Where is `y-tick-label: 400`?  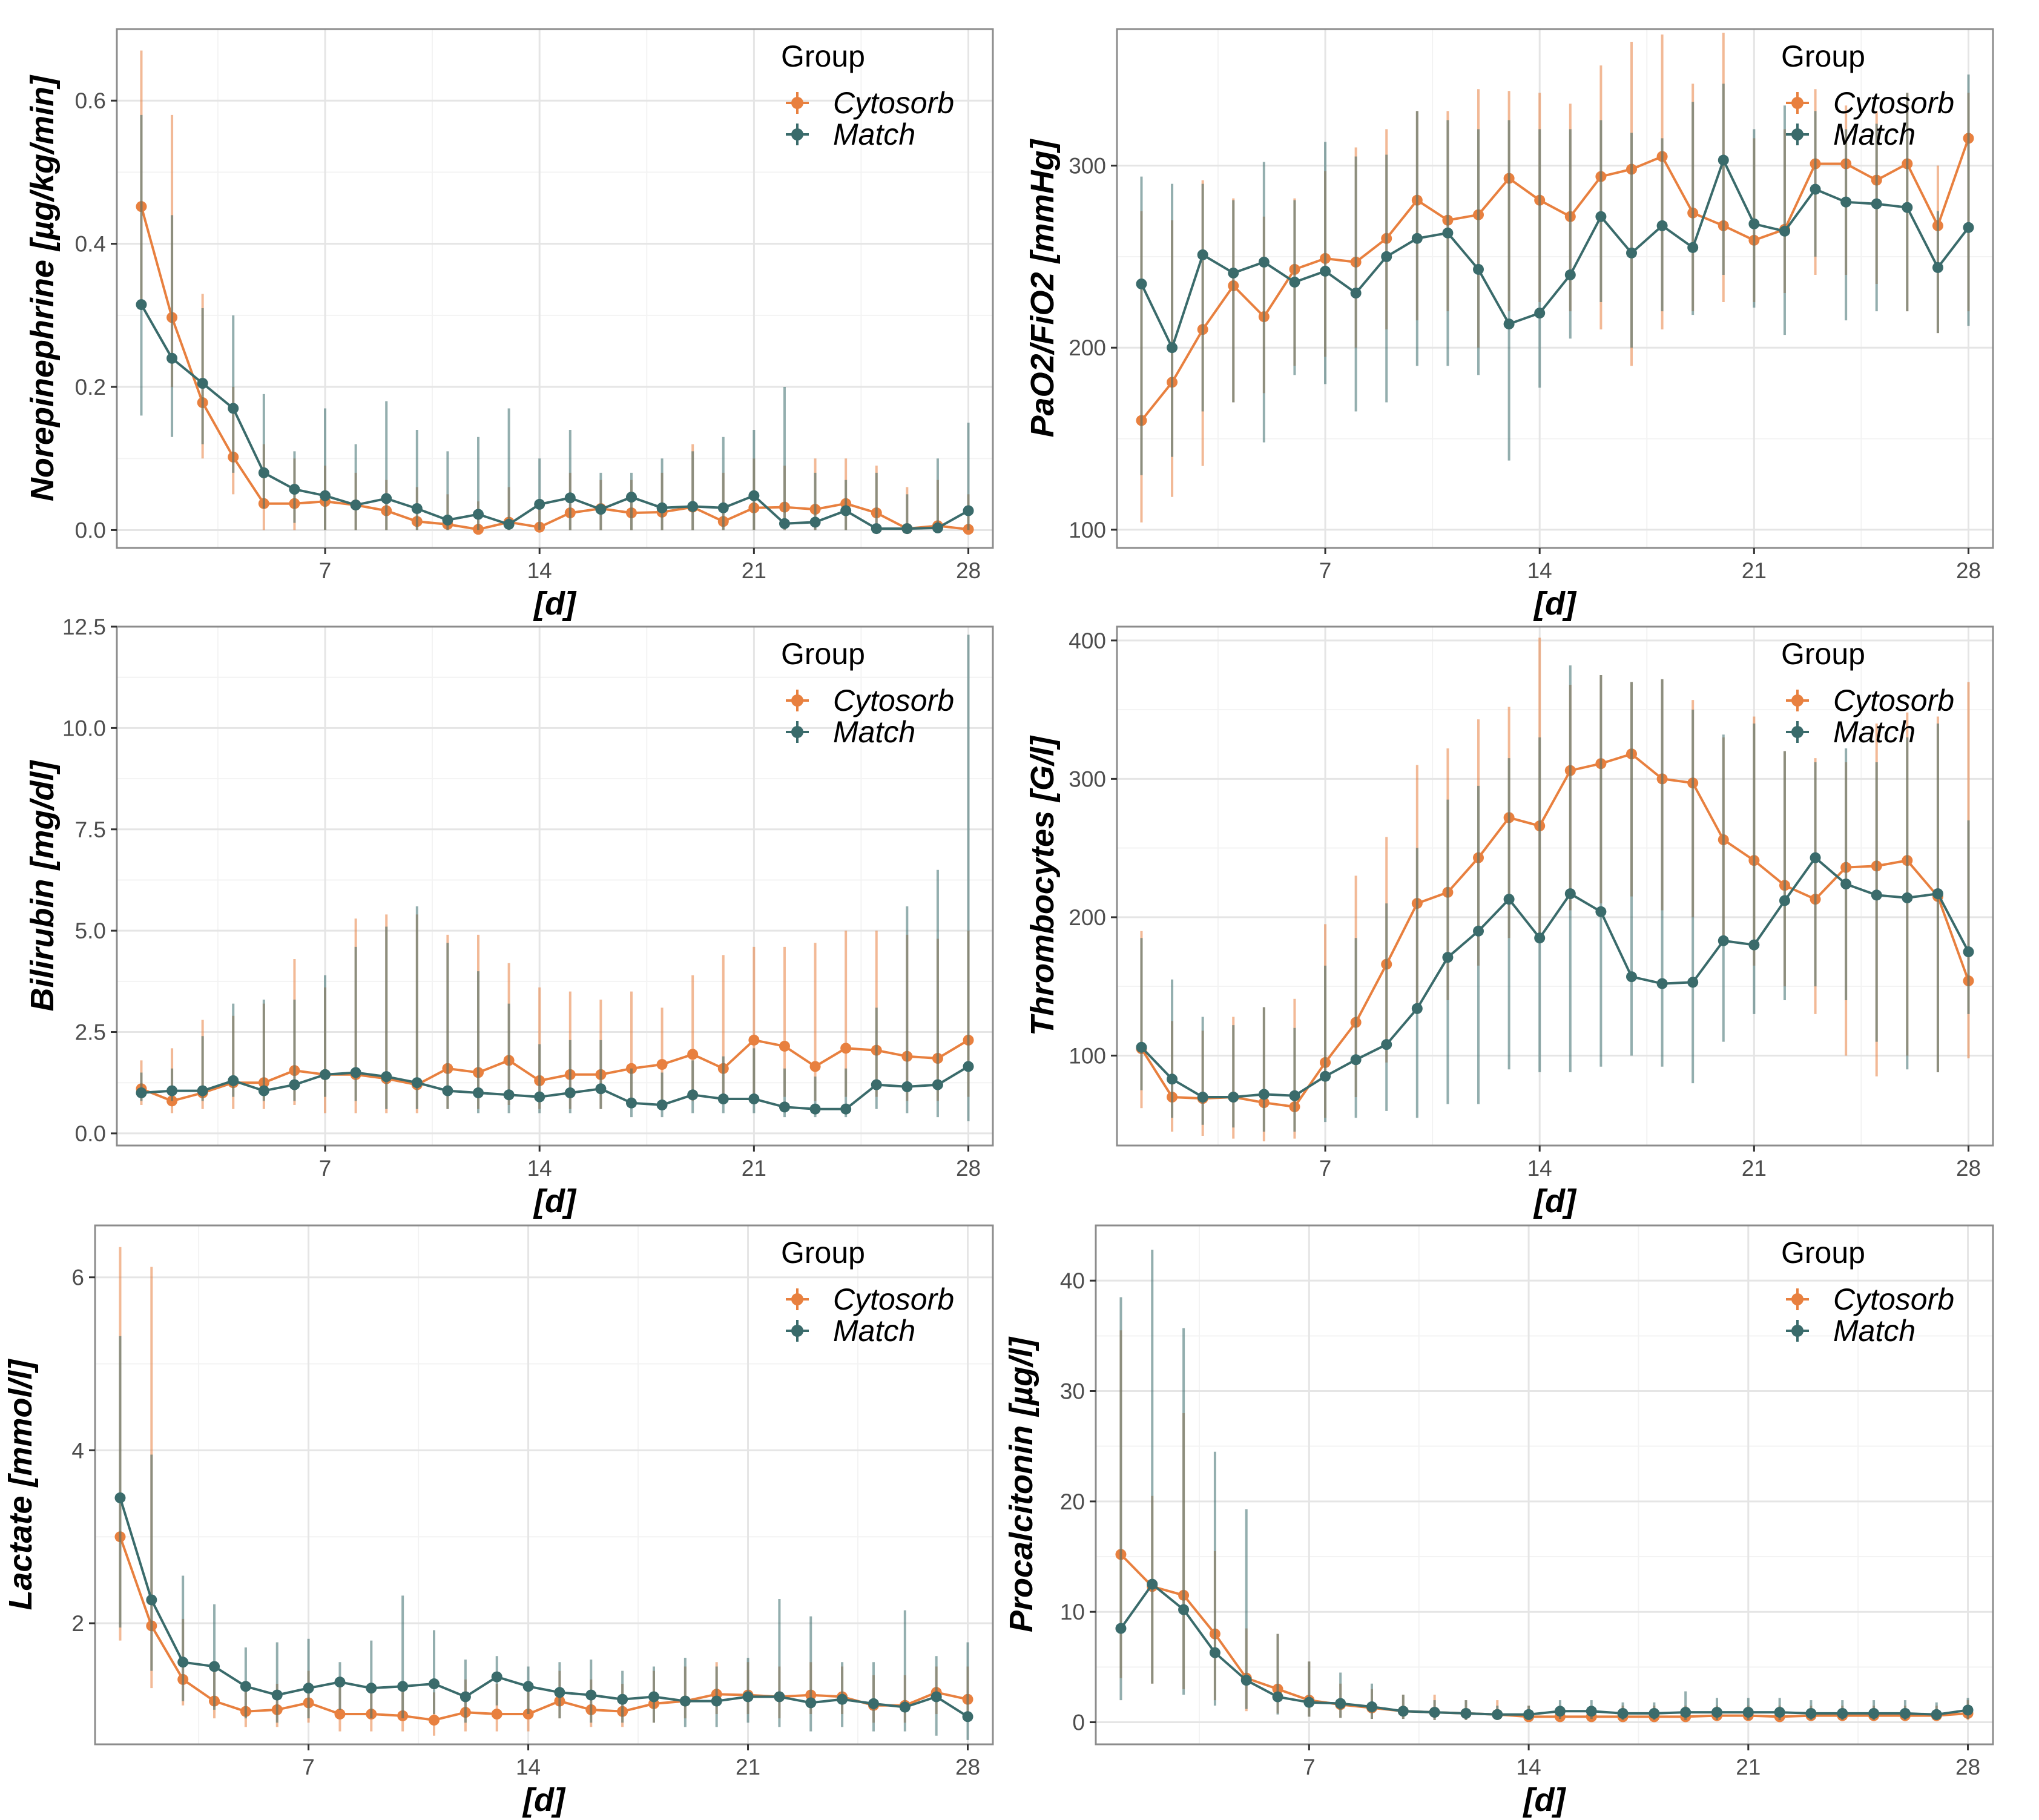
y-tick-label: 400 is located at coordinates (1087, 640).